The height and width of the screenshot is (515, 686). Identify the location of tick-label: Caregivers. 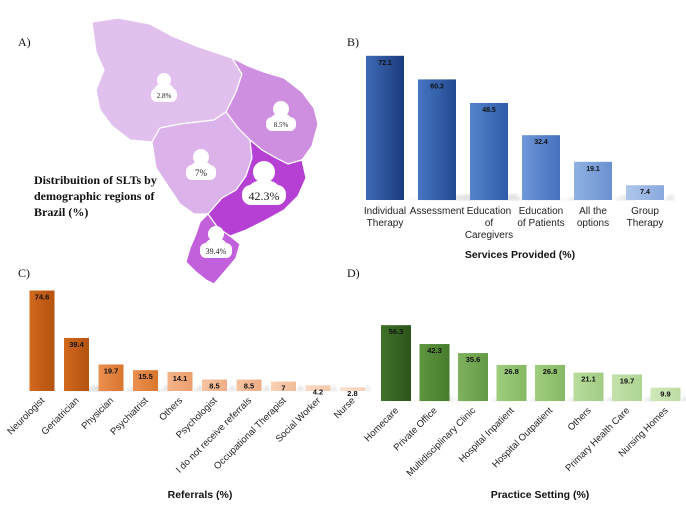
(489, 235).